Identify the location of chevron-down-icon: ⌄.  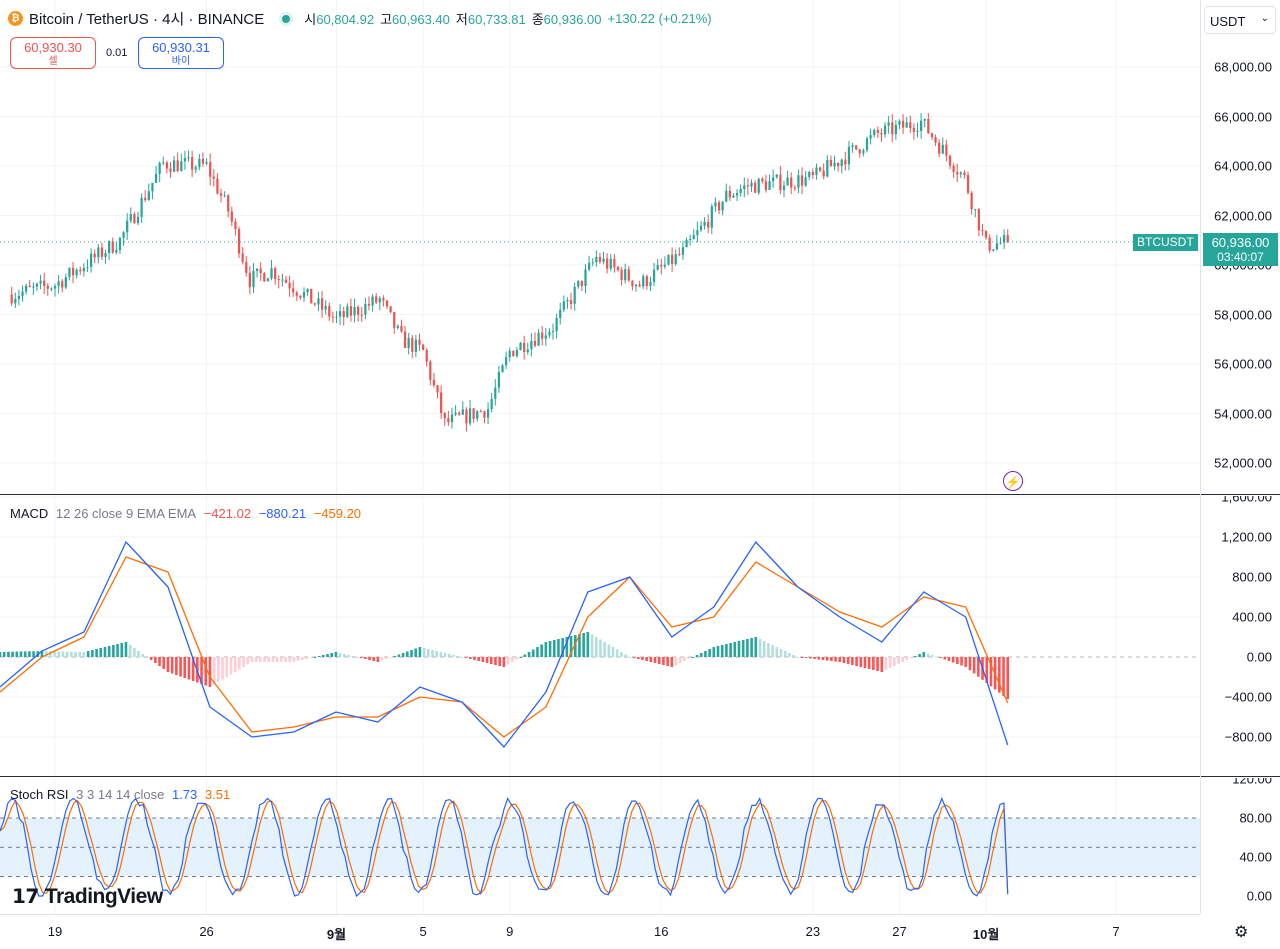
(1264, 18).